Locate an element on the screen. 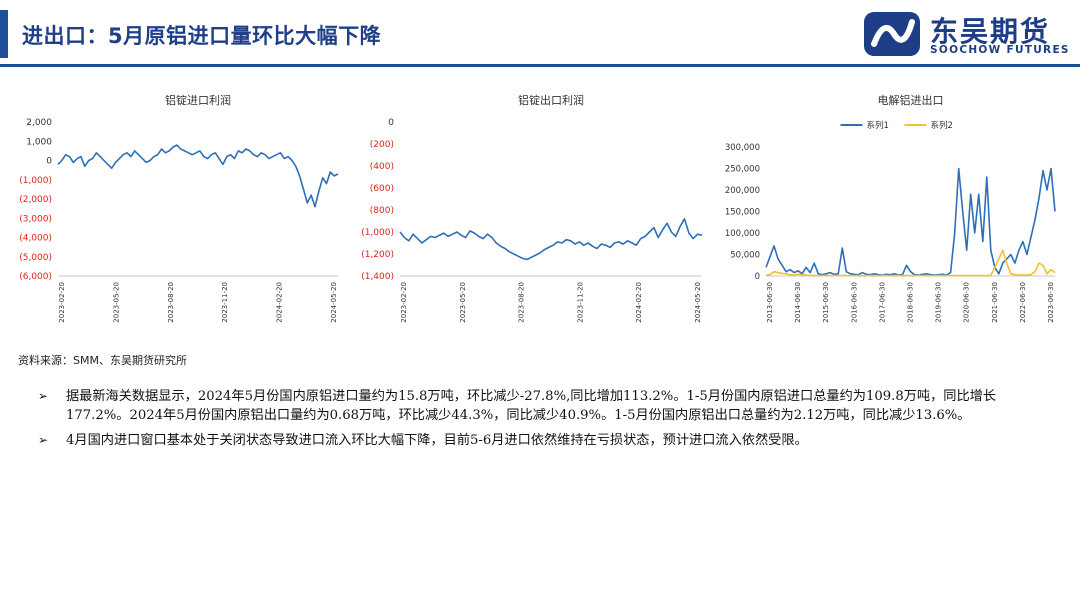  logo-en-text: SOOCHOW FUTURES is located at coordinates (1000, 50).